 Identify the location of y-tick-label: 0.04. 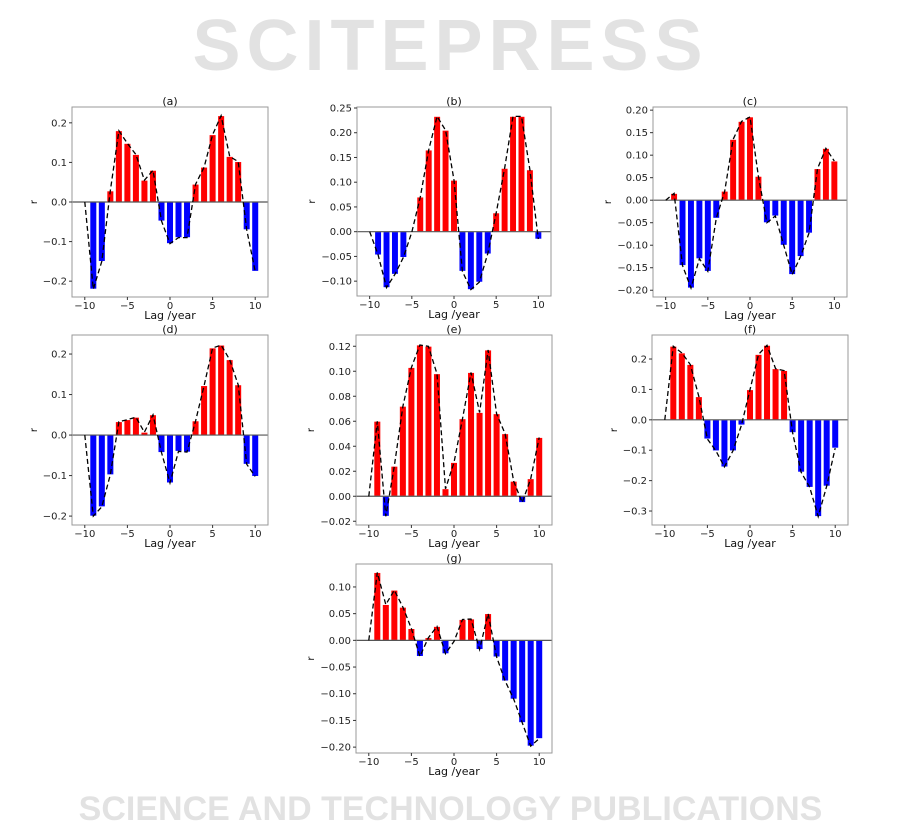
(340, 447).